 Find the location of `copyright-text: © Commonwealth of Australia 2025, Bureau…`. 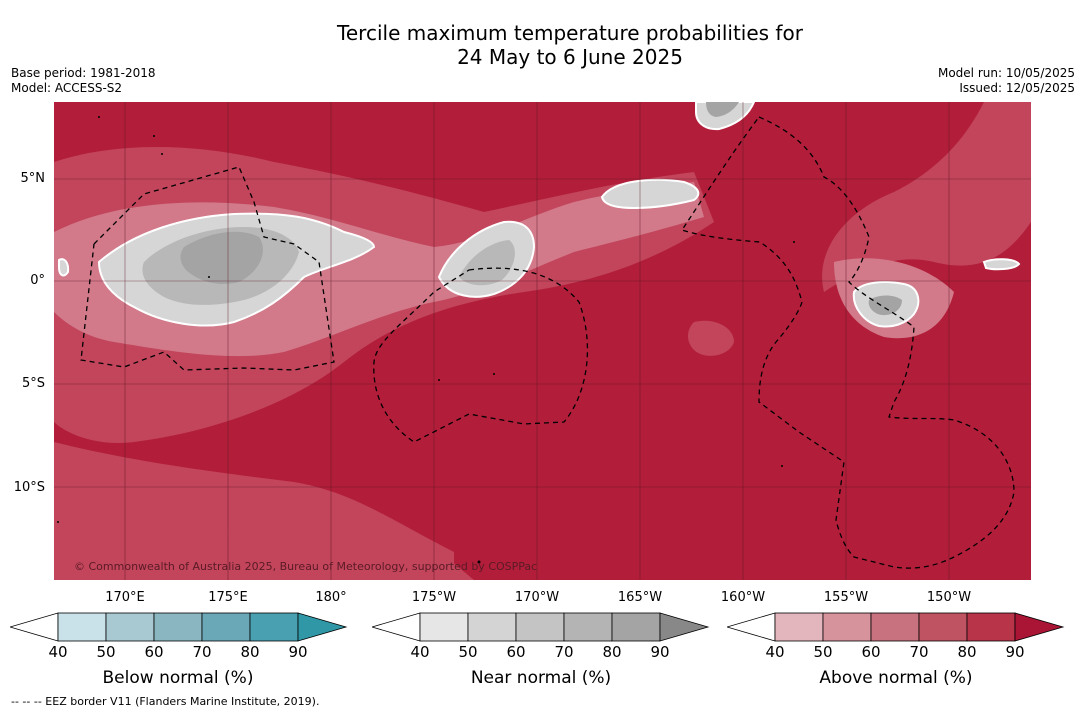

copyright-text: © Commonwealth of Australia 2025, Bureau… is located at coordinates (305, 566).